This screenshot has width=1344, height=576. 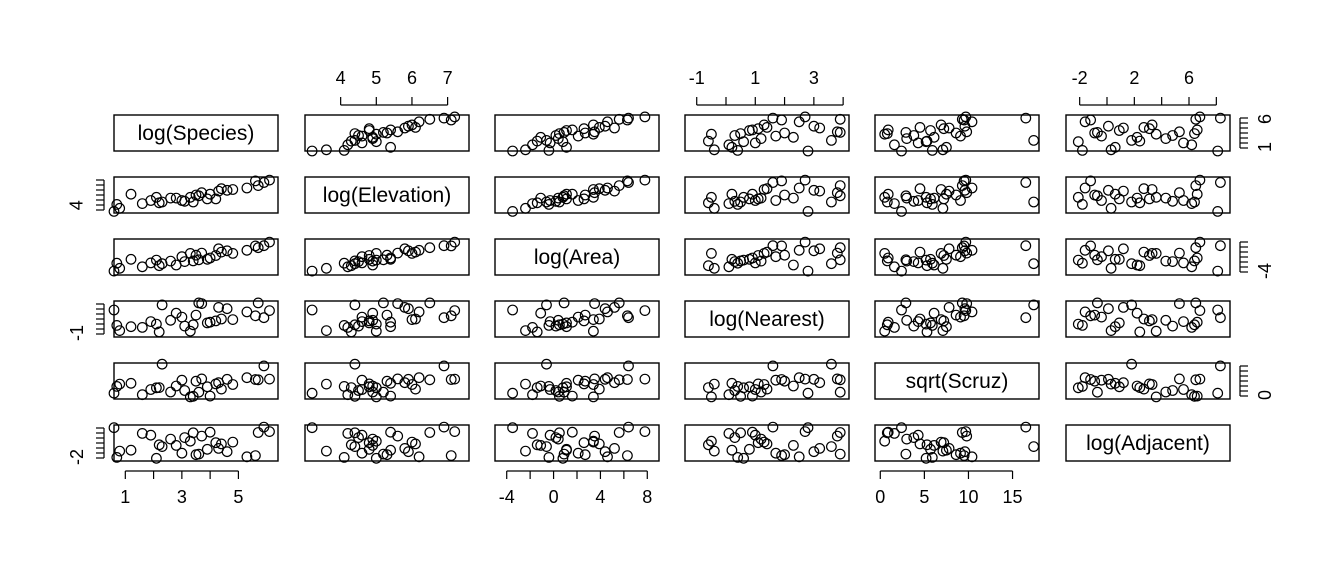 What do you see at coordinates (767, 381) in the screenshot?
I see `panel-frame-r4-c3` at bounding box center [767, 381].